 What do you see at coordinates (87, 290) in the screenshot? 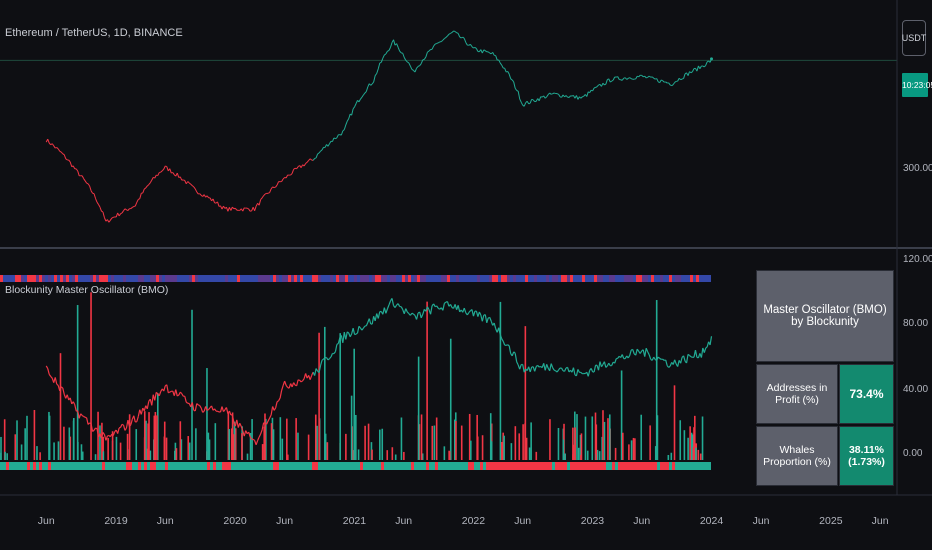
I see `indicator-title: Blockunity Master Oscillator (BMO)` at bounding box center [87, 290].